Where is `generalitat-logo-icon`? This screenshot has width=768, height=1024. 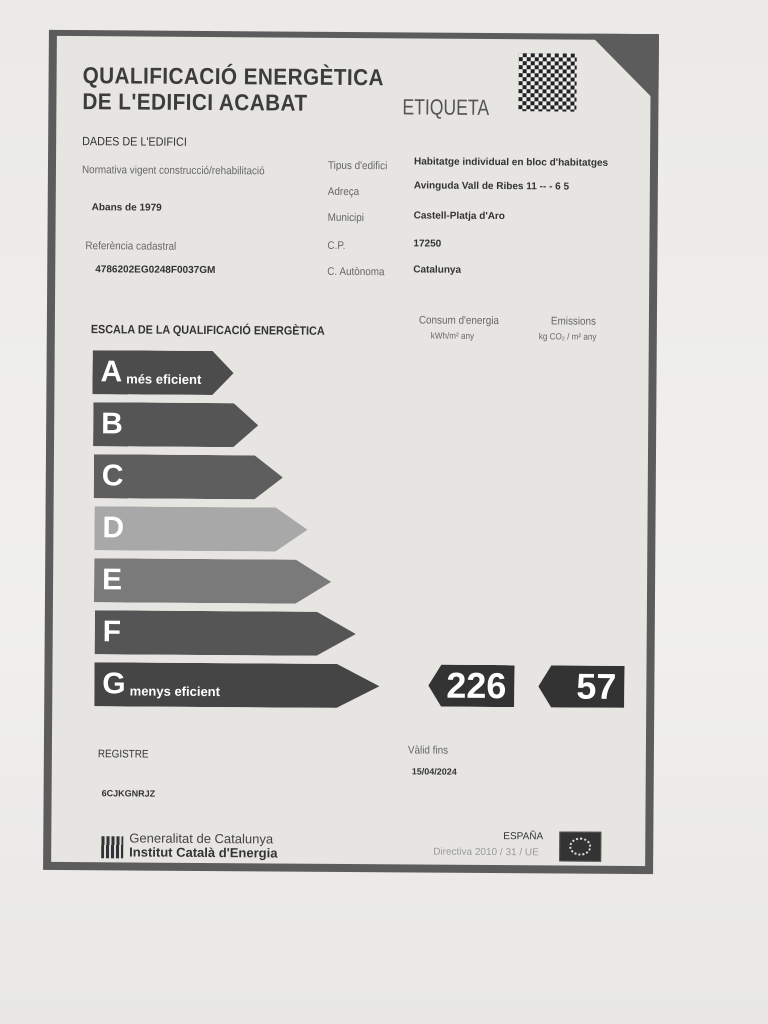
generalitat-logo-icon is located at coordinates (112, 847).